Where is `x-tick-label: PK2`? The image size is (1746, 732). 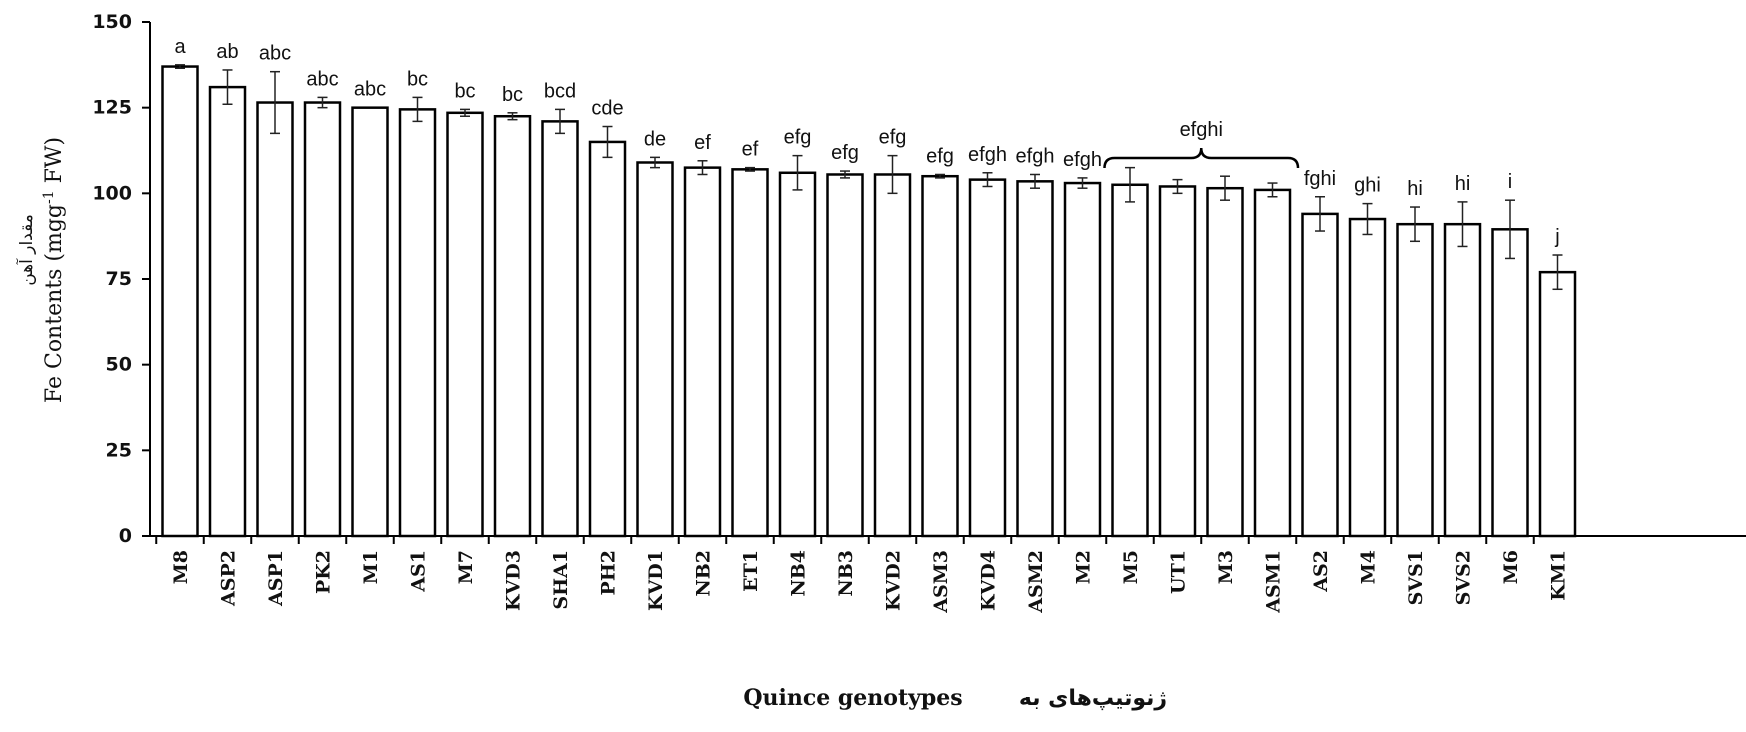 x-tick-label: PK2 is located at coordinates (324, 572).